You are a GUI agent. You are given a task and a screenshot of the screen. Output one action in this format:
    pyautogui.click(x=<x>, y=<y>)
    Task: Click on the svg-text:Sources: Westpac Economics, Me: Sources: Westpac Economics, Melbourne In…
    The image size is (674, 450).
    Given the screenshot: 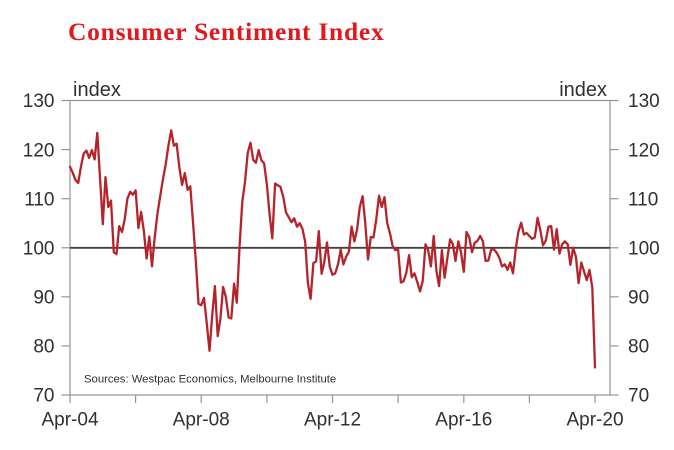 What is the action you would take?
    pyautogui.click(x=210, y=379)
    